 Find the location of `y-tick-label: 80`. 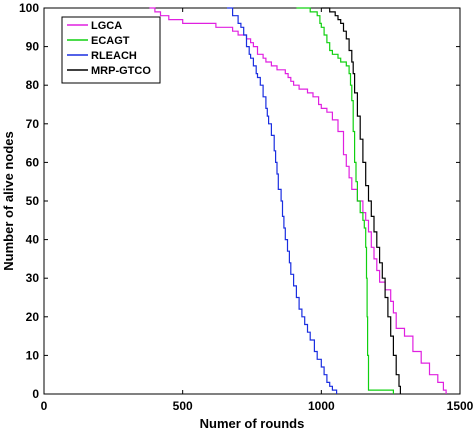

y-tick-label: 80 is located at coordinates (33, 85).